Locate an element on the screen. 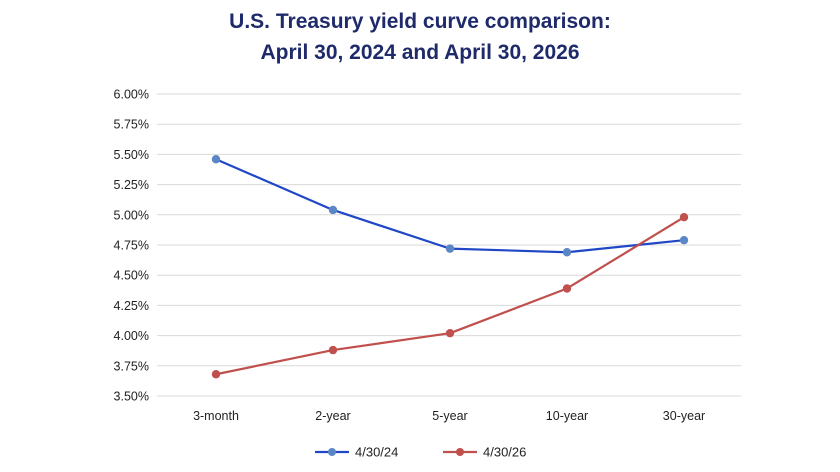 Image resolution: width=840 pixels, height=472 pixels. legend-item-2: 4/30/26 is located at coordinates (484, 452).